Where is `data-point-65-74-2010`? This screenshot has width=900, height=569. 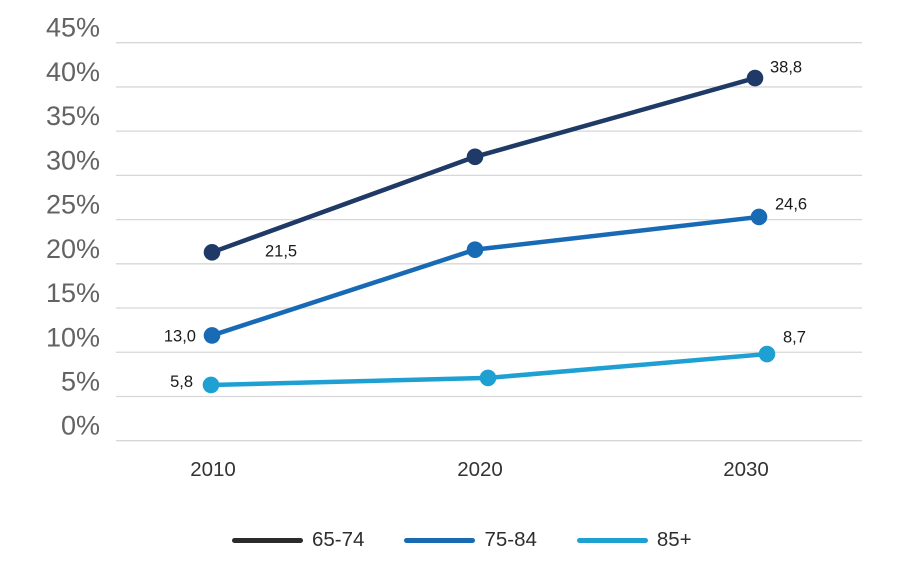 data-point-65-74-2010 is located at coordinates (212, 252).